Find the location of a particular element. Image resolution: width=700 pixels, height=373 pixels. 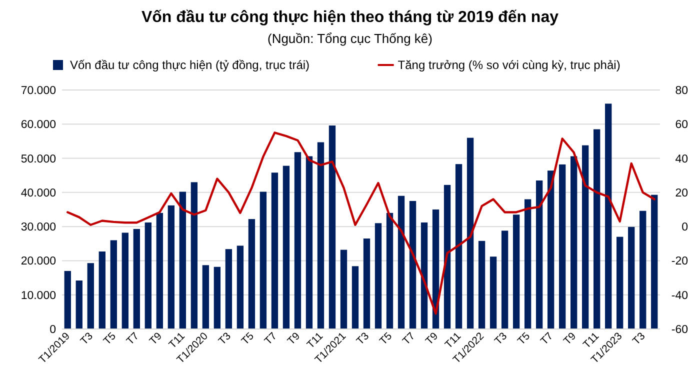

chart-subtitle: (Nguồn: Tổng cục Thống kê) is located at coordinates (350, 38).